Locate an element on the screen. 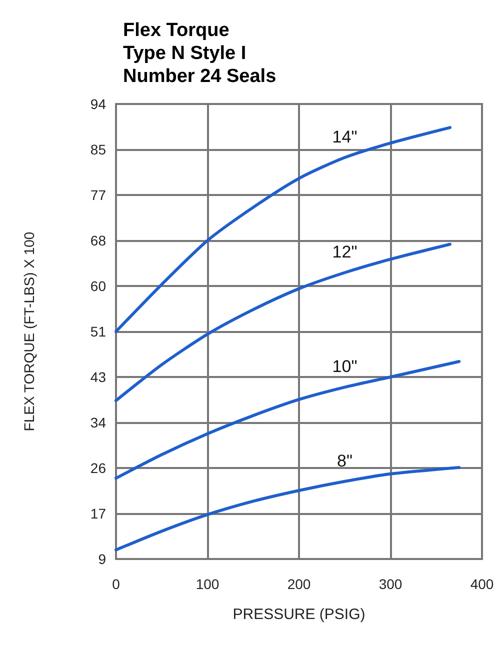 The image size is (504, 650). y-tick-label: 43 is located at coordinates (98, 377).